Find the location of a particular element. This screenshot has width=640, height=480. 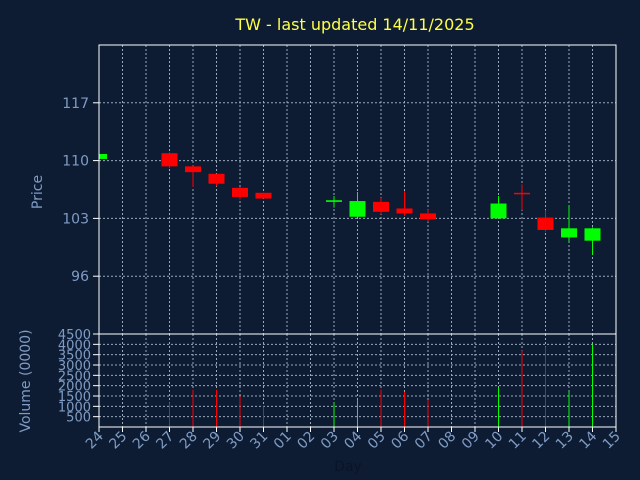

volume-tick-label: 500 is located at coordinates (78, 418).